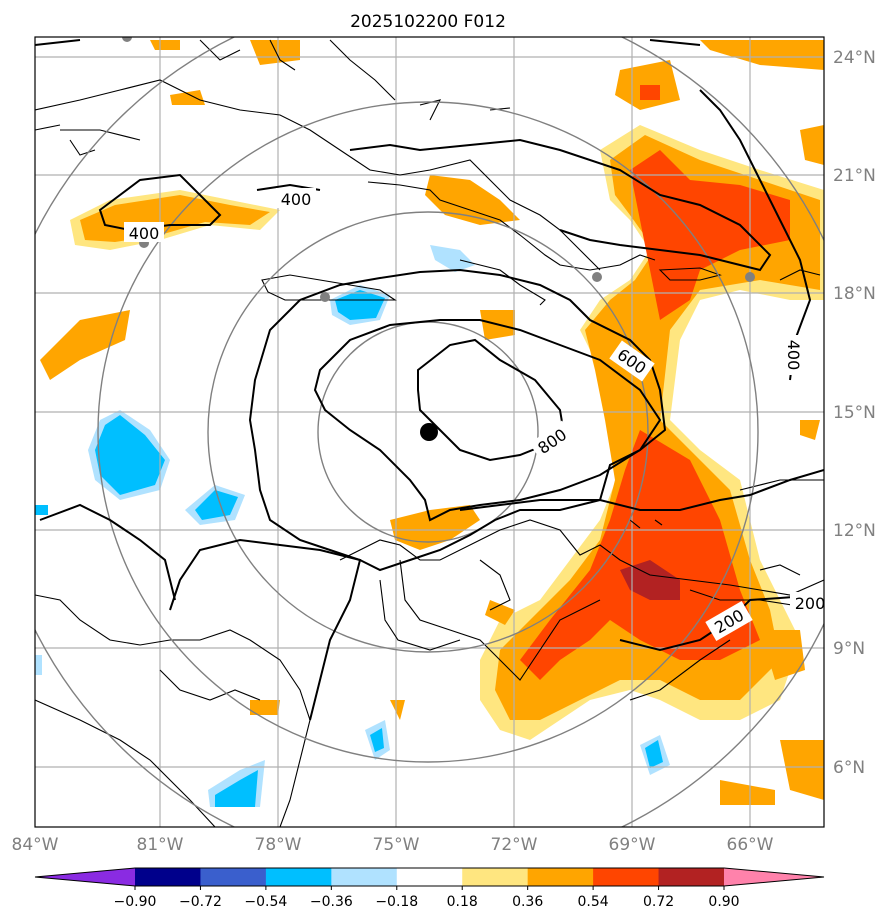 Image resolution: width=894 pixels, height=924 pixels. I want to click on colorbar-tick-label: 0.72, so click(658, 902).